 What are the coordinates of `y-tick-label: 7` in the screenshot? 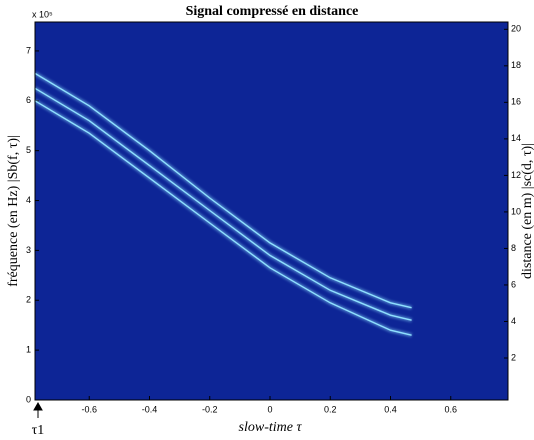 It's located at (28, 50).